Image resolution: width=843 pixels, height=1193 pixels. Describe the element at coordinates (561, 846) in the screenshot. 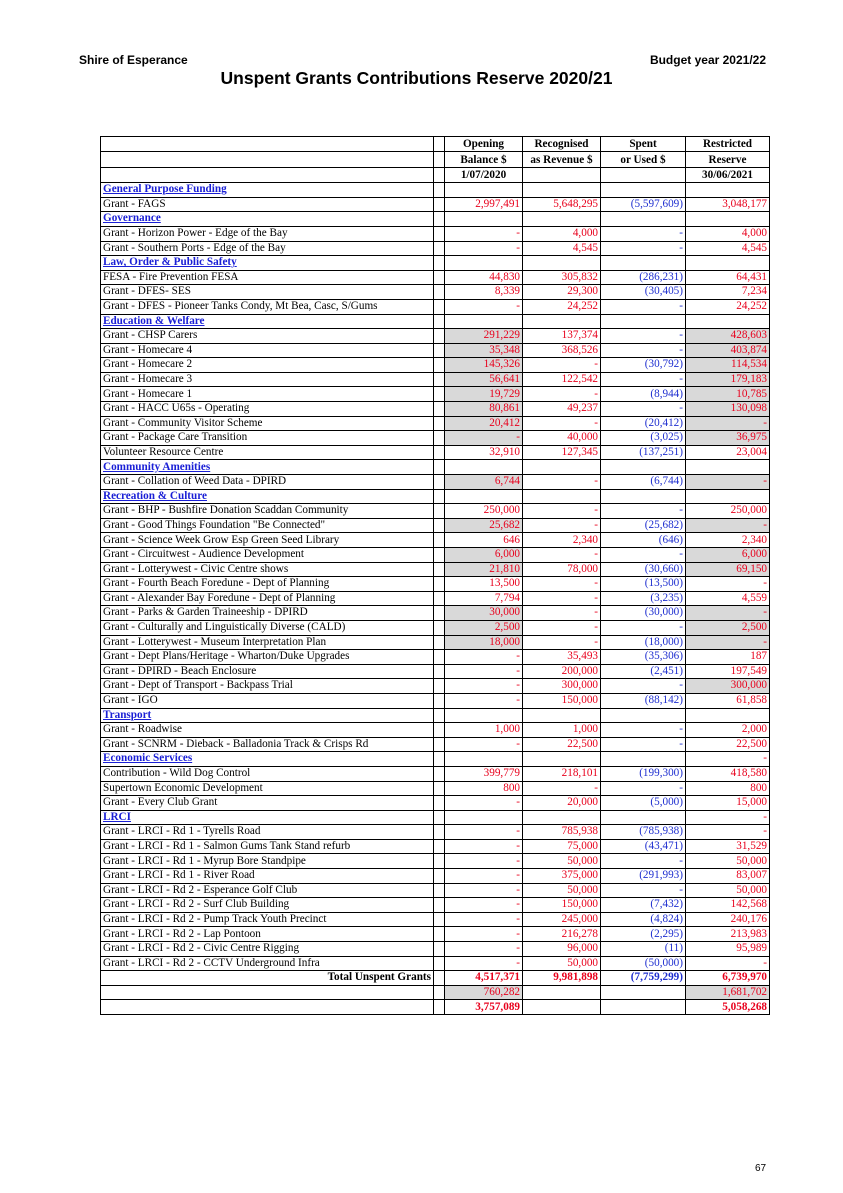

I see `recognised-revenue: 75,000` at that location.